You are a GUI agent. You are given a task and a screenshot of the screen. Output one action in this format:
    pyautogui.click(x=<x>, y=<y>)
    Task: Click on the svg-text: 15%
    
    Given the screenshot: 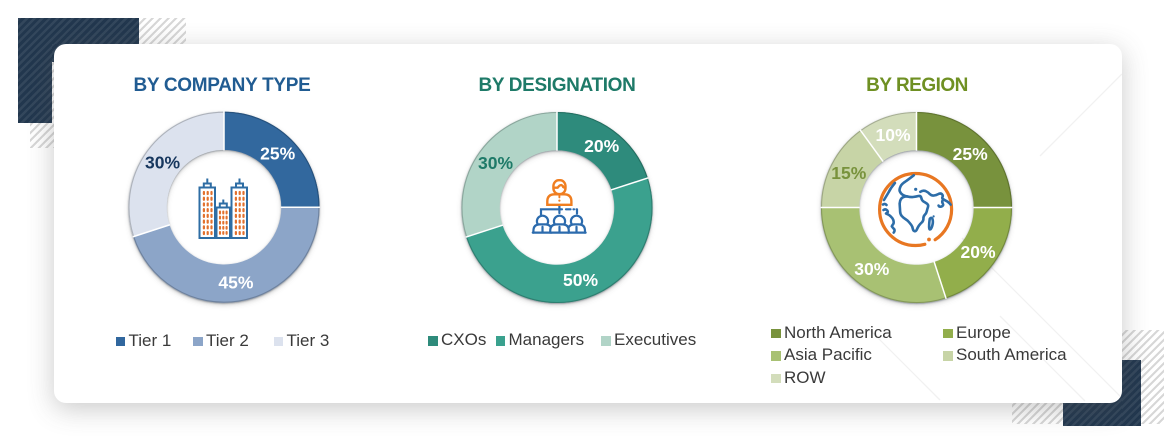 What is the action you would take?
    pyautogui.click(x=848, y=173)
    